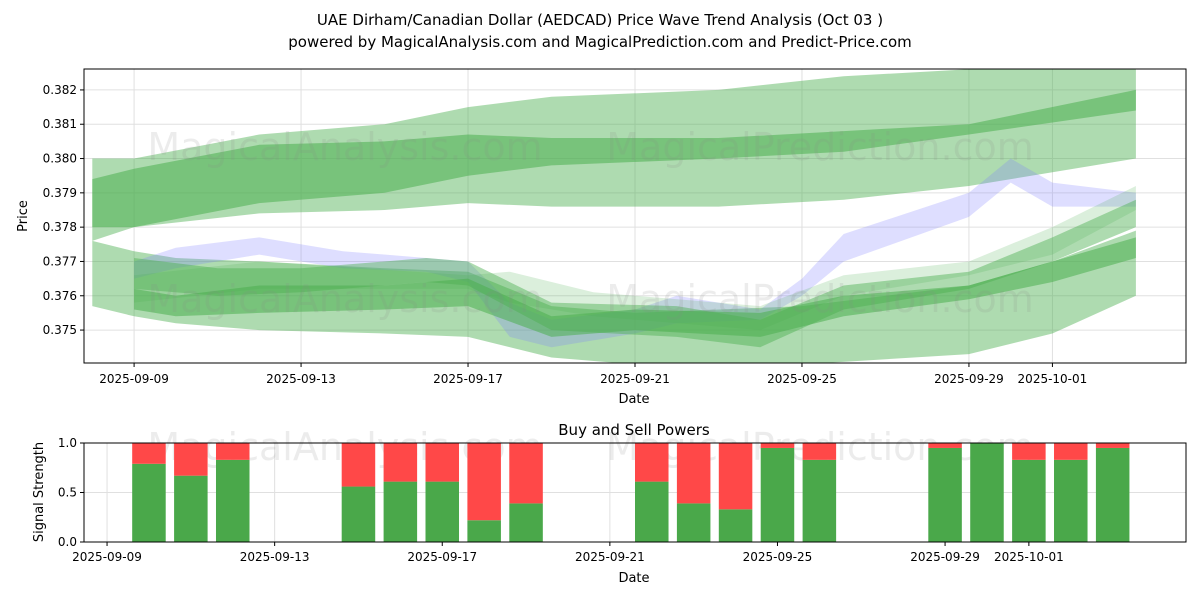  I want to click on y-tick-label: 0.378, so click(60, 227).